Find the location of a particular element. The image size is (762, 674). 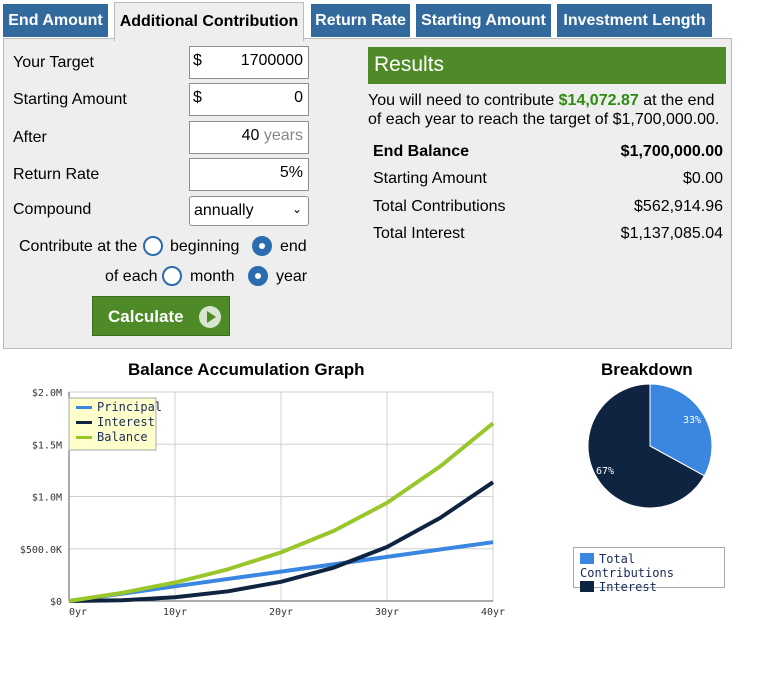

y-tick-label: $500.0K is located at coordinates (41, 550).